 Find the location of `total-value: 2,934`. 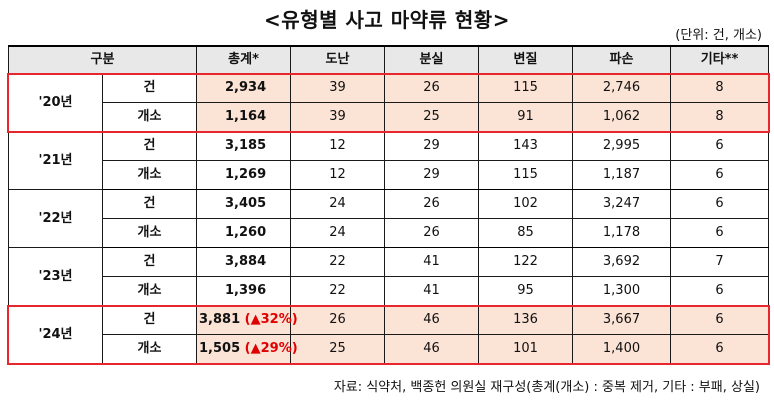

total-value: 2,934 is located at coordinates (246, 87).